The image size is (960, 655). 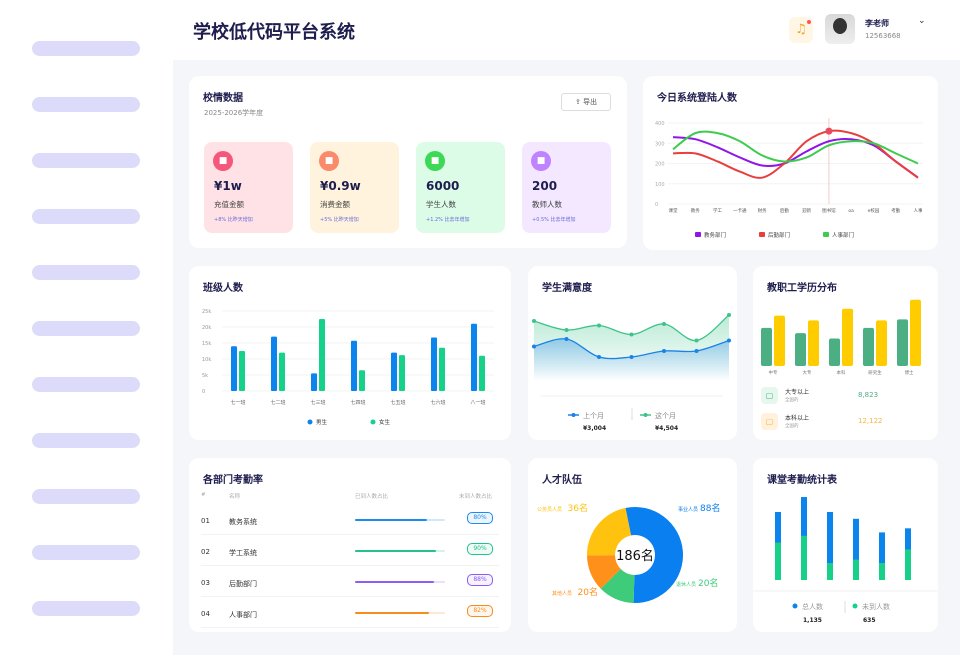 What do you see at coordinates (443, 186) in the screenshot?
I see `stat-value: 6000` at bounding box center [443, 186].